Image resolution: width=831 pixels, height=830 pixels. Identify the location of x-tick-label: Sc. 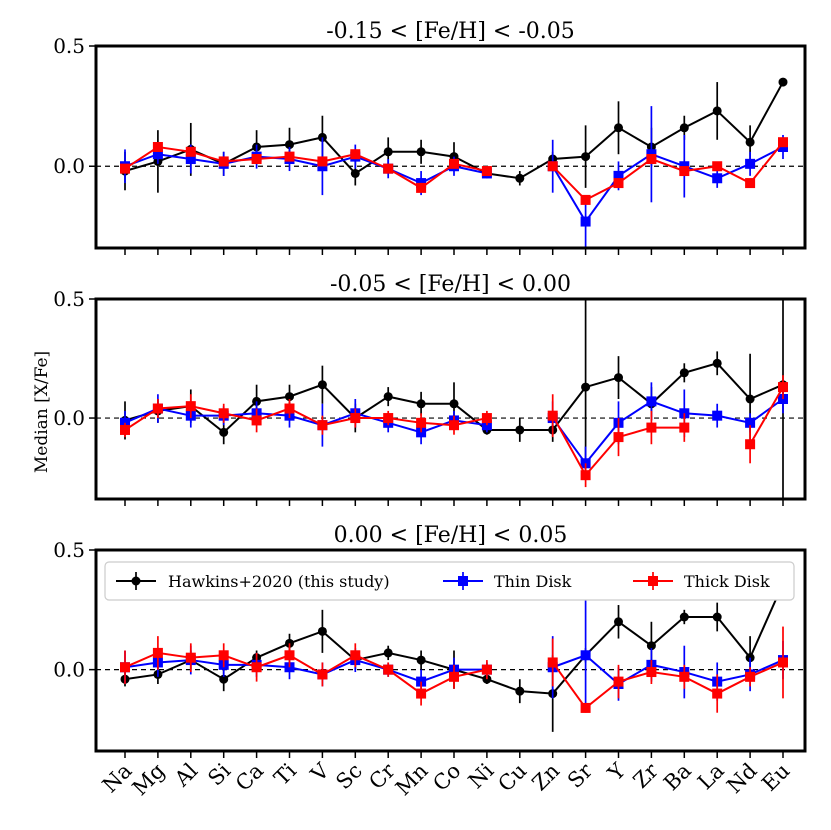
(348, 776).